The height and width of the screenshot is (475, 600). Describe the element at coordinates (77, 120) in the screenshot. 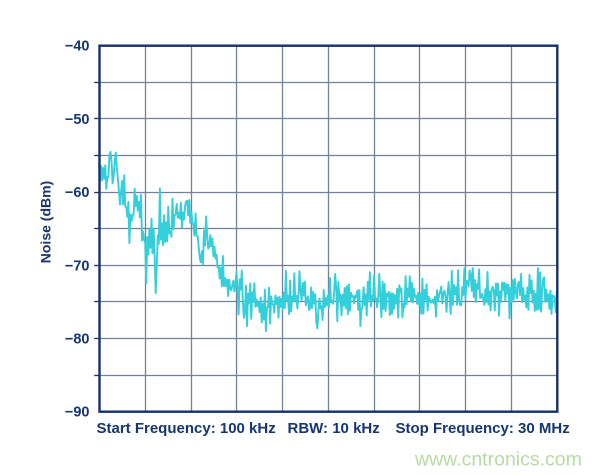

I see `svg-text: −50` at that location.